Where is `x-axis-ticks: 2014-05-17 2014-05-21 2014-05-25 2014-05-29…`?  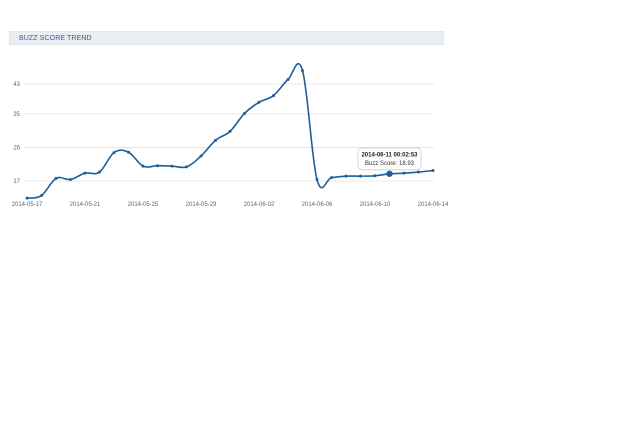 x-axis-ticks: 2014-05-17 2014-05-21 2014-05-25 2014-05-29… is located at coordinates (230, 205).